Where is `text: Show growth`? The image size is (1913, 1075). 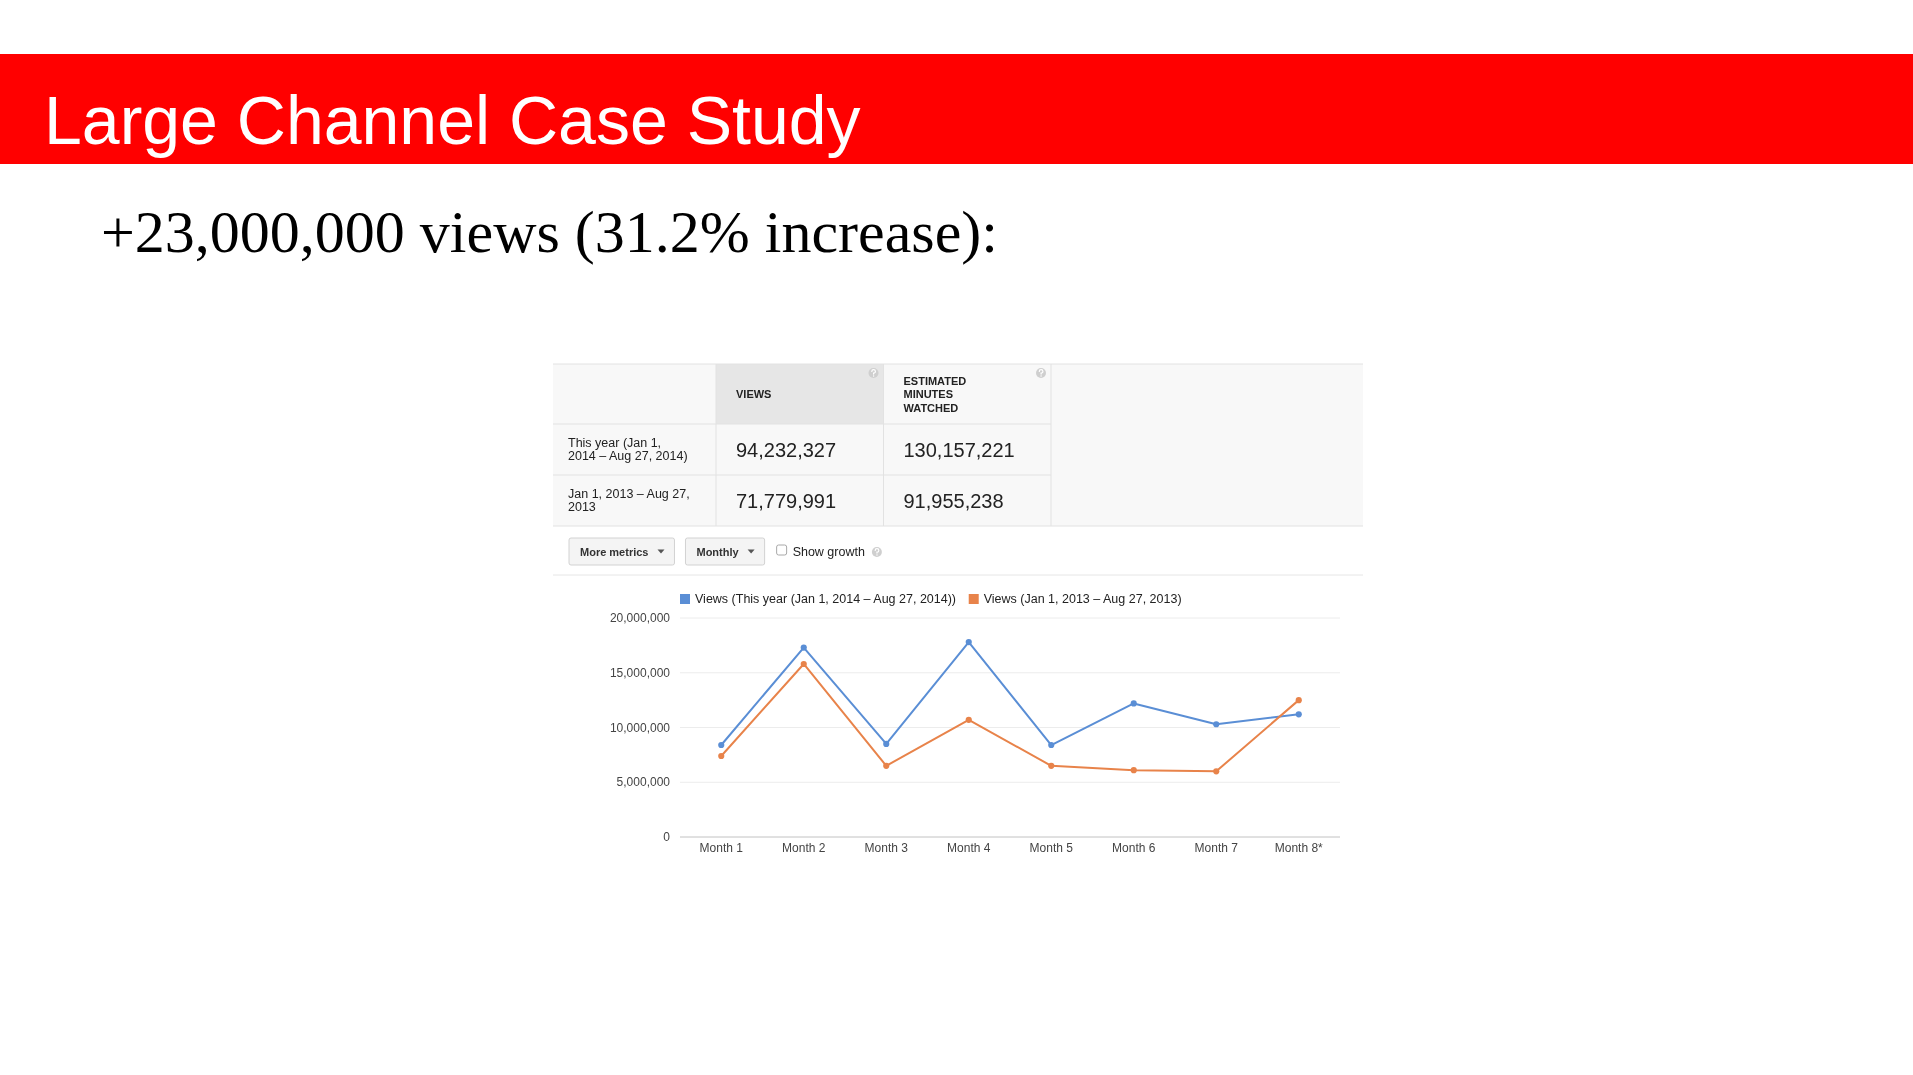 text: Show growth is located at coordinates (828, 551).